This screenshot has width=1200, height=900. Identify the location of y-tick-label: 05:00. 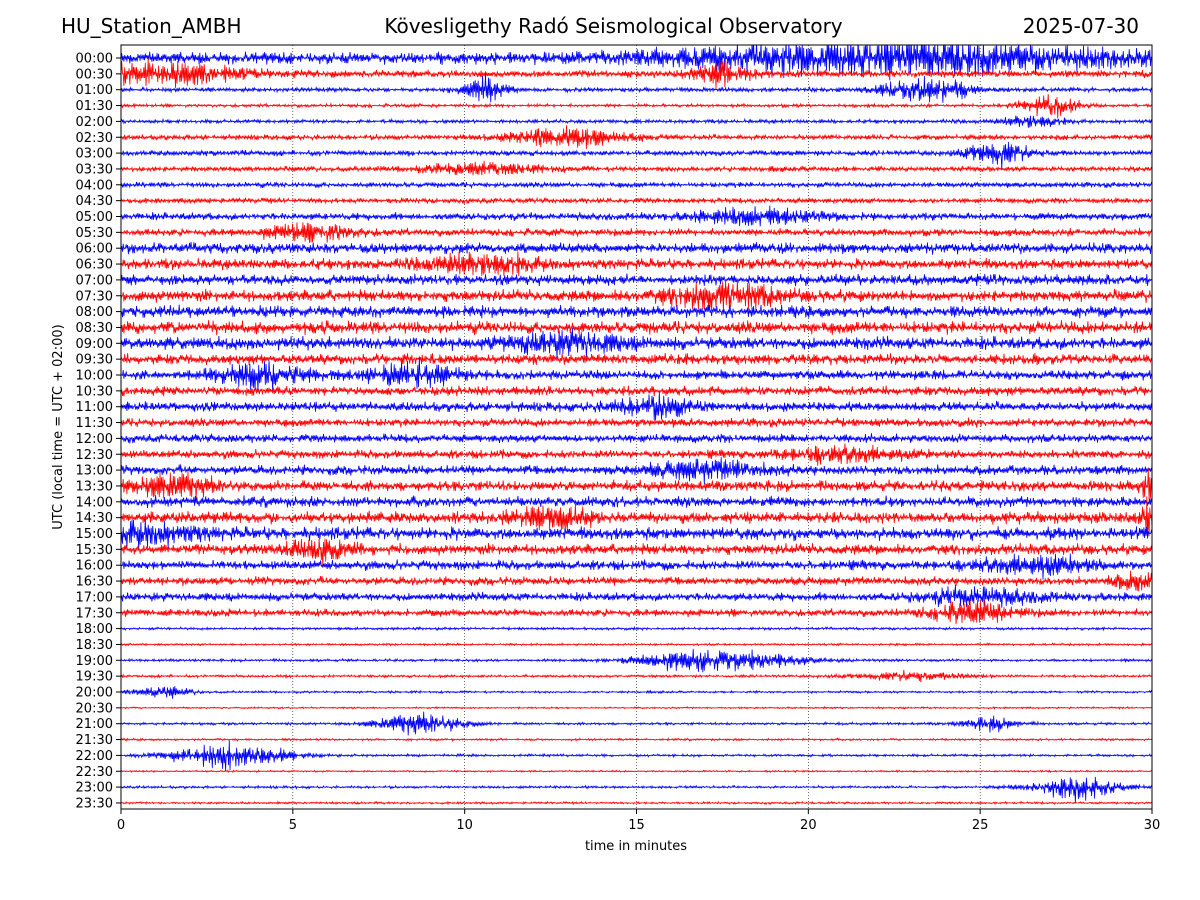
(94, 217).